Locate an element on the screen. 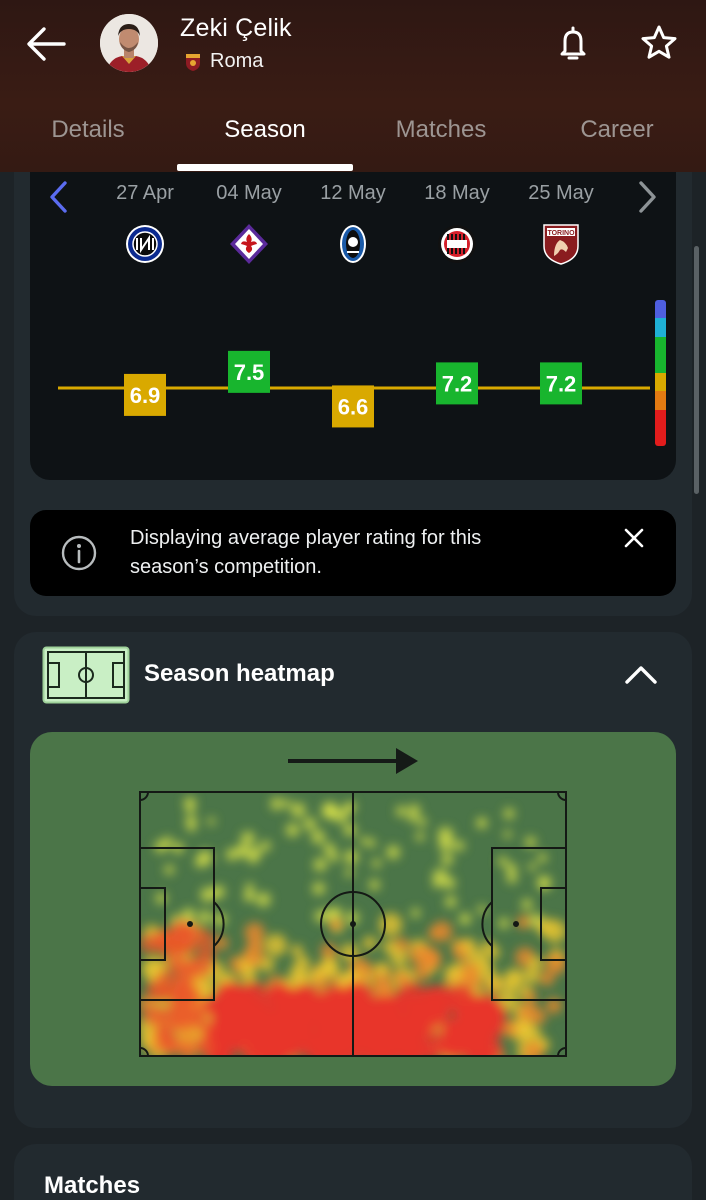  chevron-left-icon is located at coordinates (59, 197).